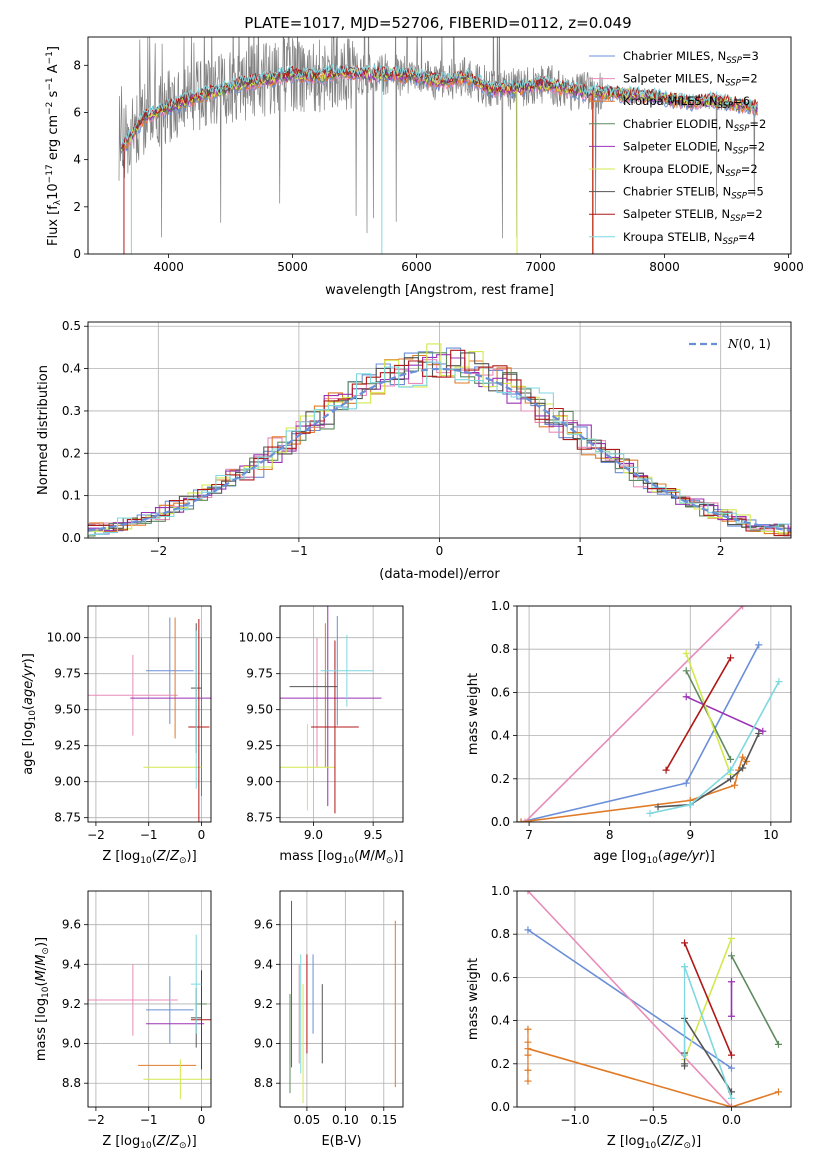 This screenshot has height=1170, width=819. I want to click on x-tick-label: −0.5, so click(653, 1120).